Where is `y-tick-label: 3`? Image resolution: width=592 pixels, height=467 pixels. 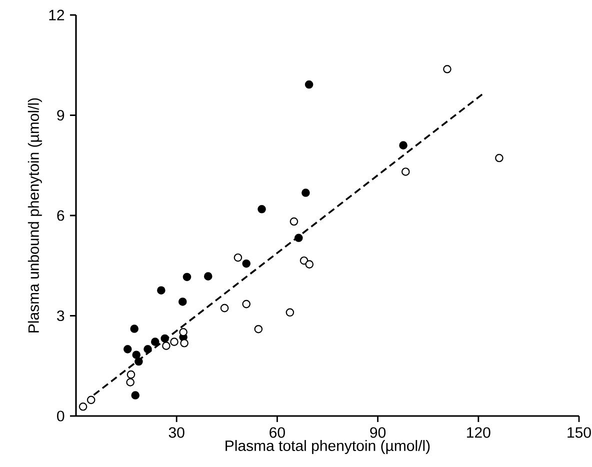
y-tick-label: 3 is located at coordinates (60, 316).